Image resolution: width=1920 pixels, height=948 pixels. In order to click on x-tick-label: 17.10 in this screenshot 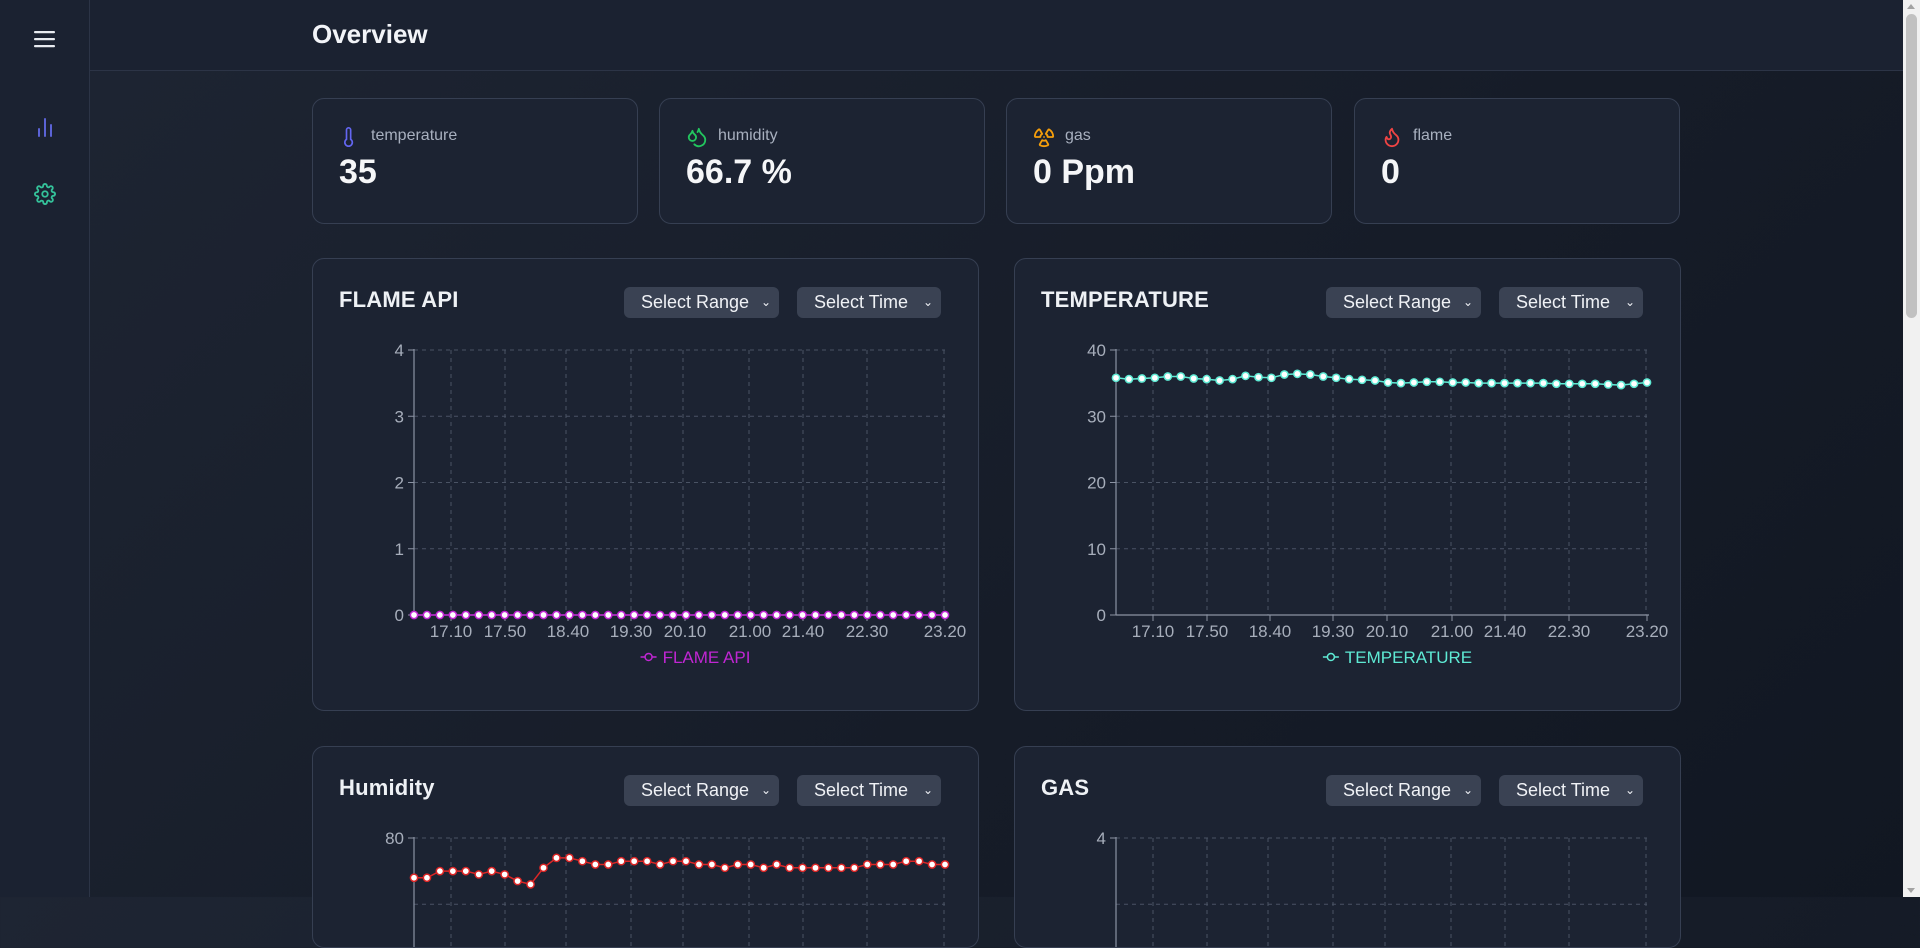, I will do `click(451, 631)`.